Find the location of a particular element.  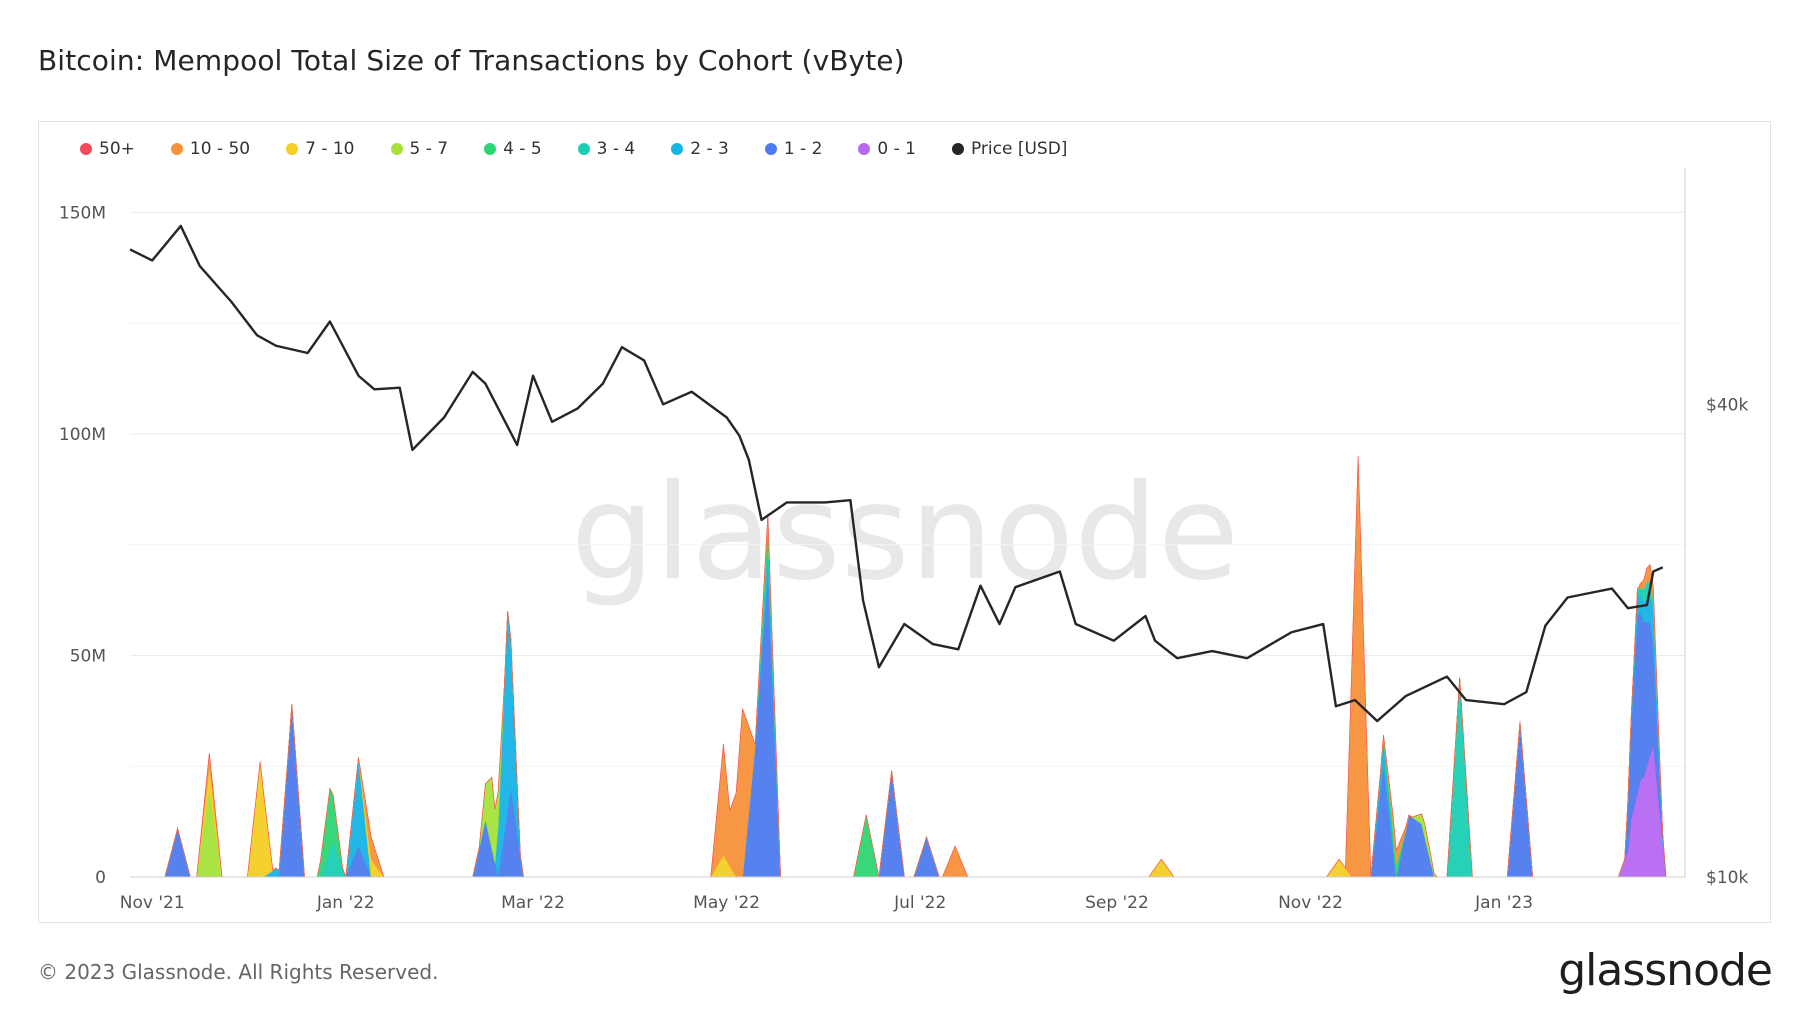

legend-item: 7 - 10 is located at coordinates (320, 149).